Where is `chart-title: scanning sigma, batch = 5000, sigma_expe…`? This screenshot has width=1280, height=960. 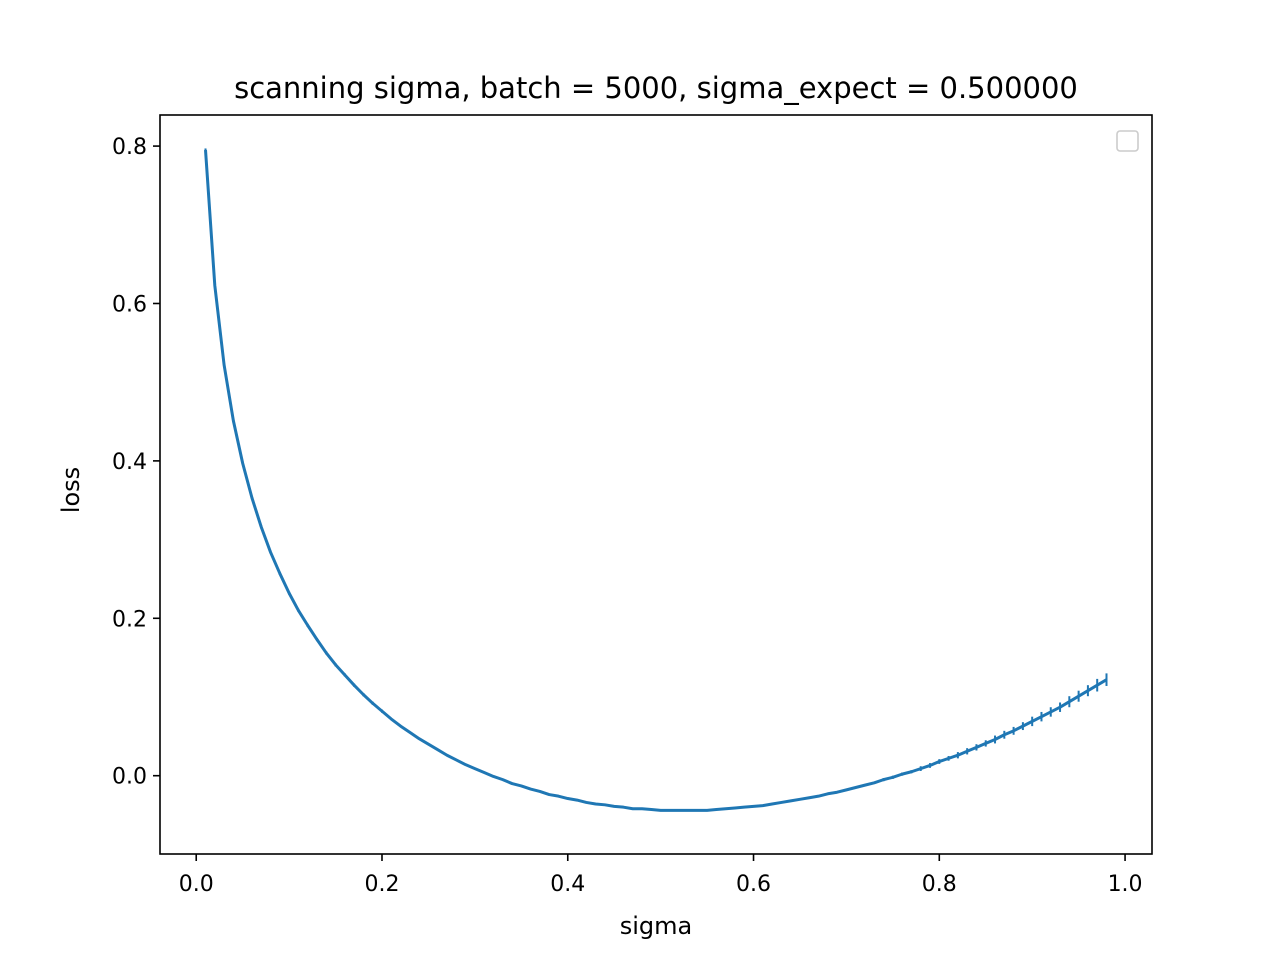
chart-title: scanning sigma, batch = 5000, sigma_expe… is located at coordinates (656, 88).